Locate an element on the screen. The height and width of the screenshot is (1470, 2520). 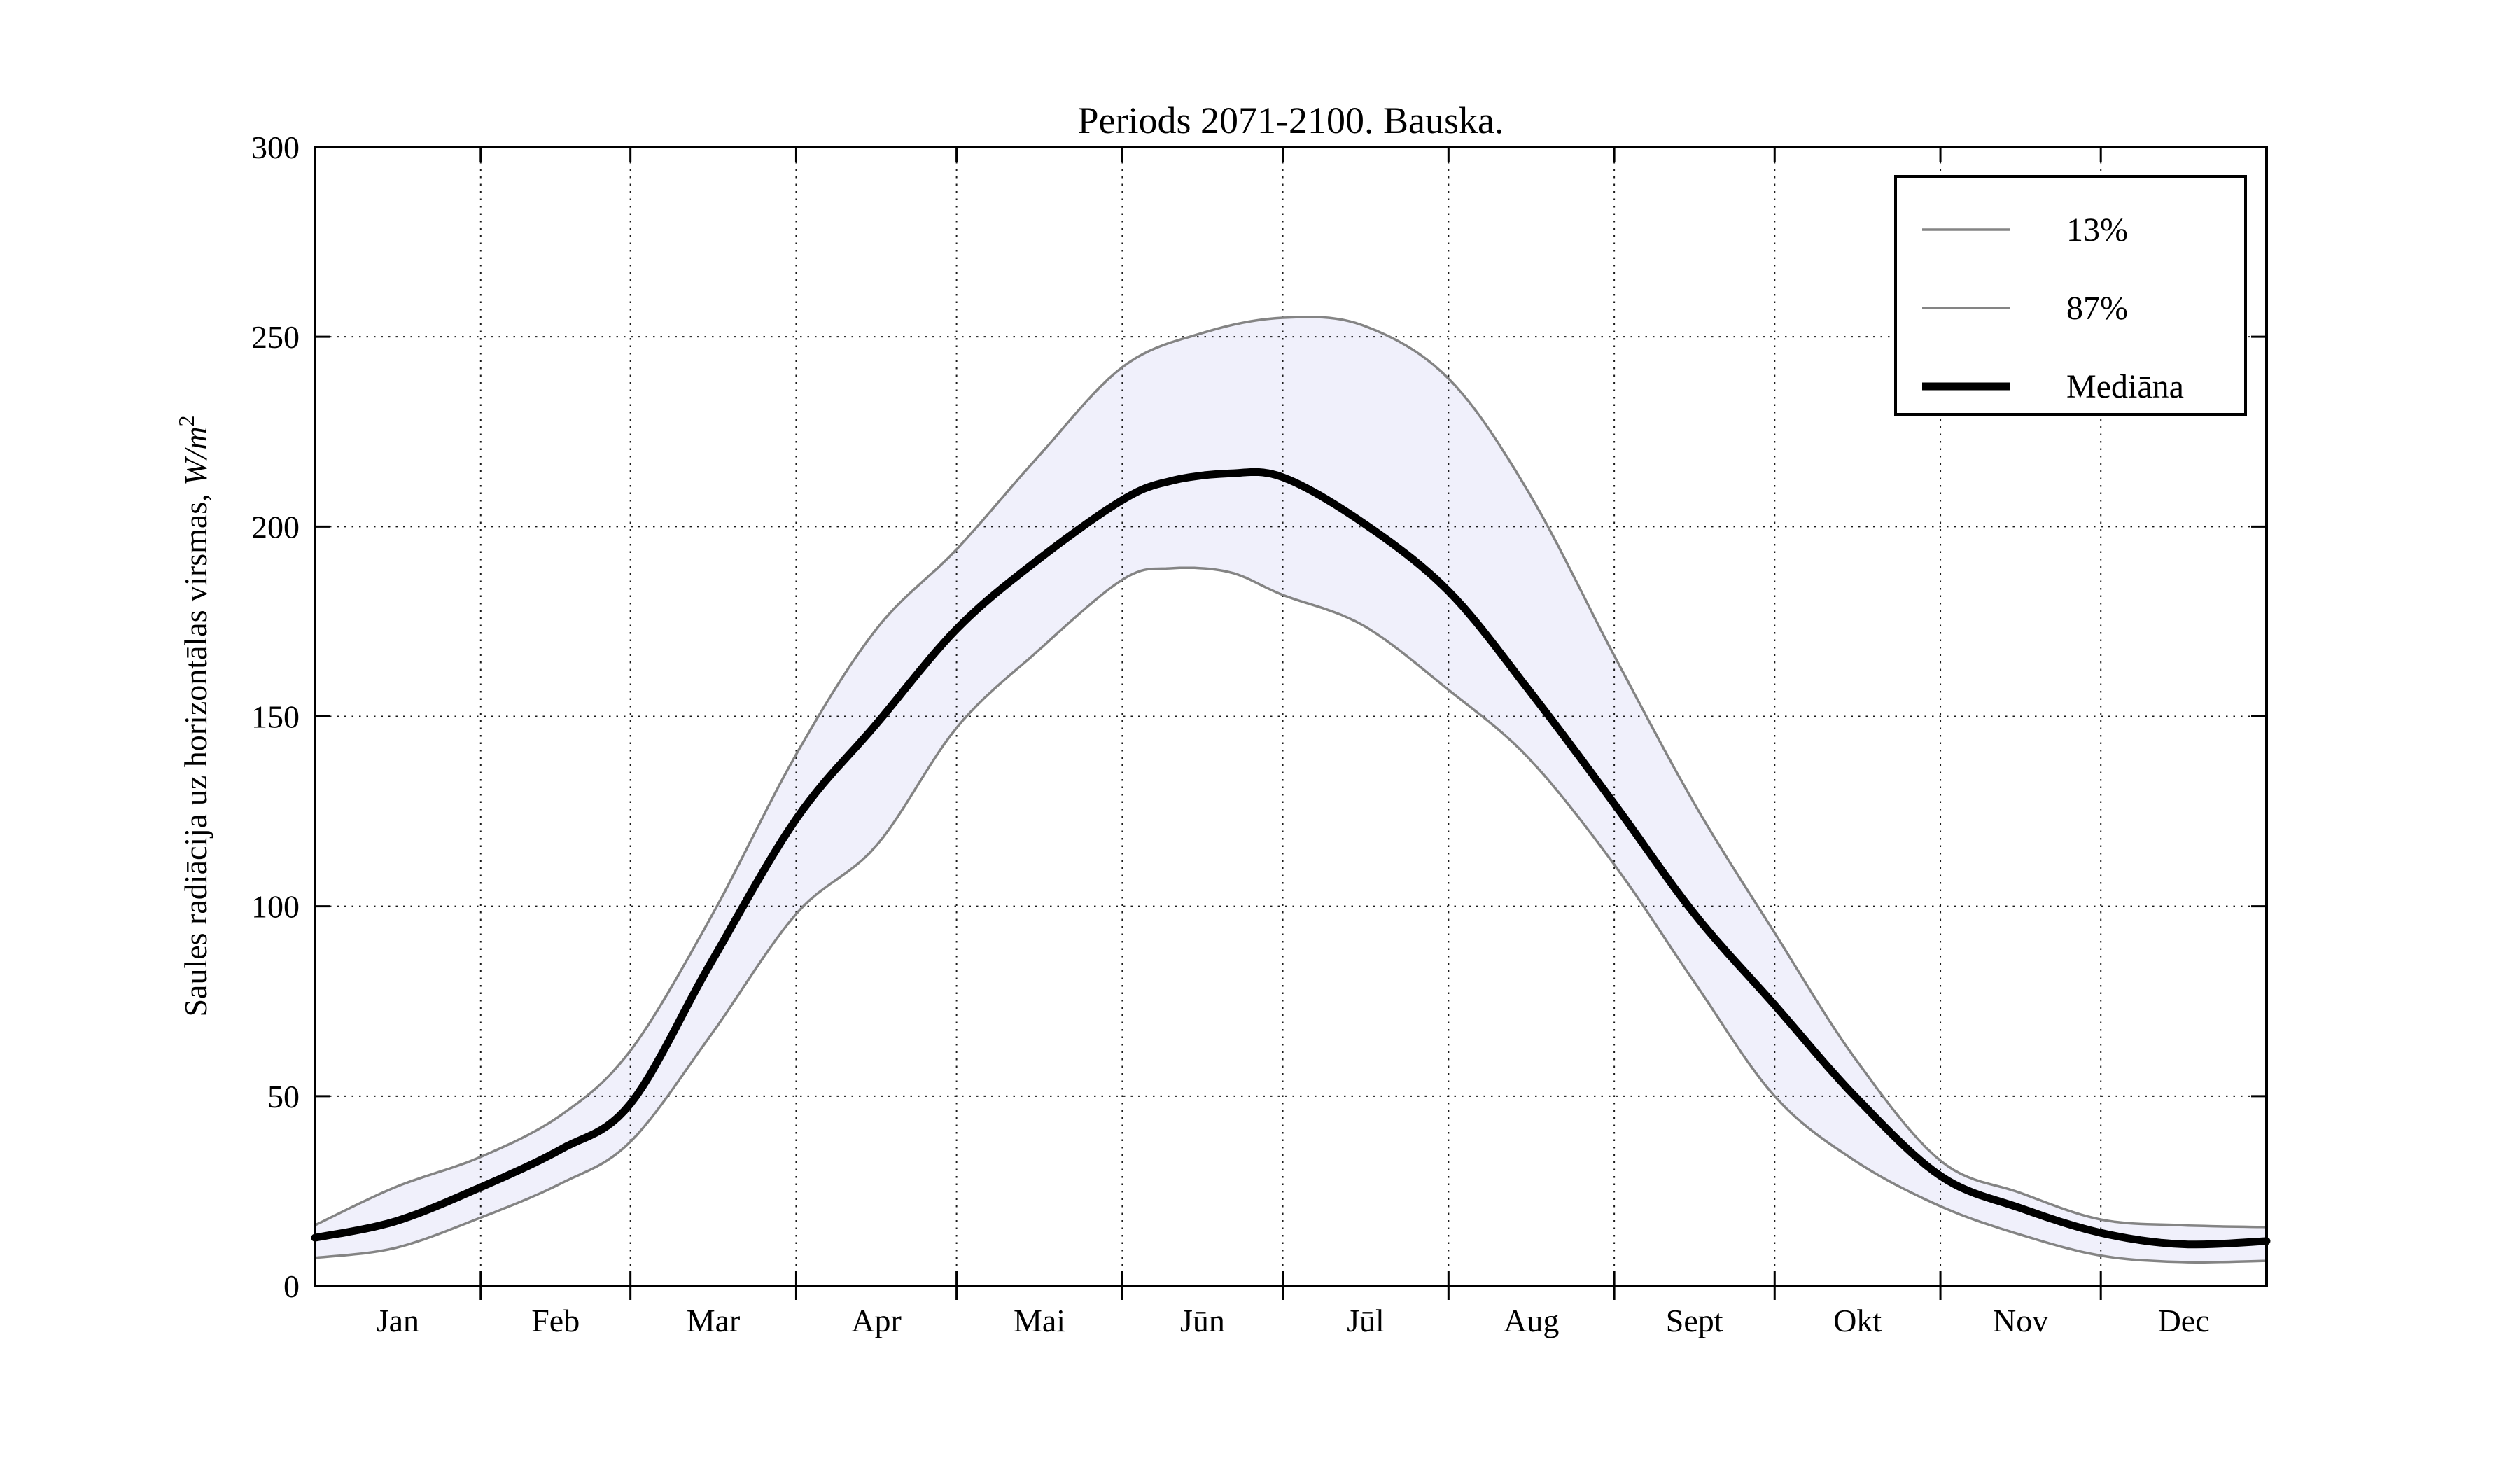
x-tick-label-month: Okt is located at coordinates (1857, 1320).